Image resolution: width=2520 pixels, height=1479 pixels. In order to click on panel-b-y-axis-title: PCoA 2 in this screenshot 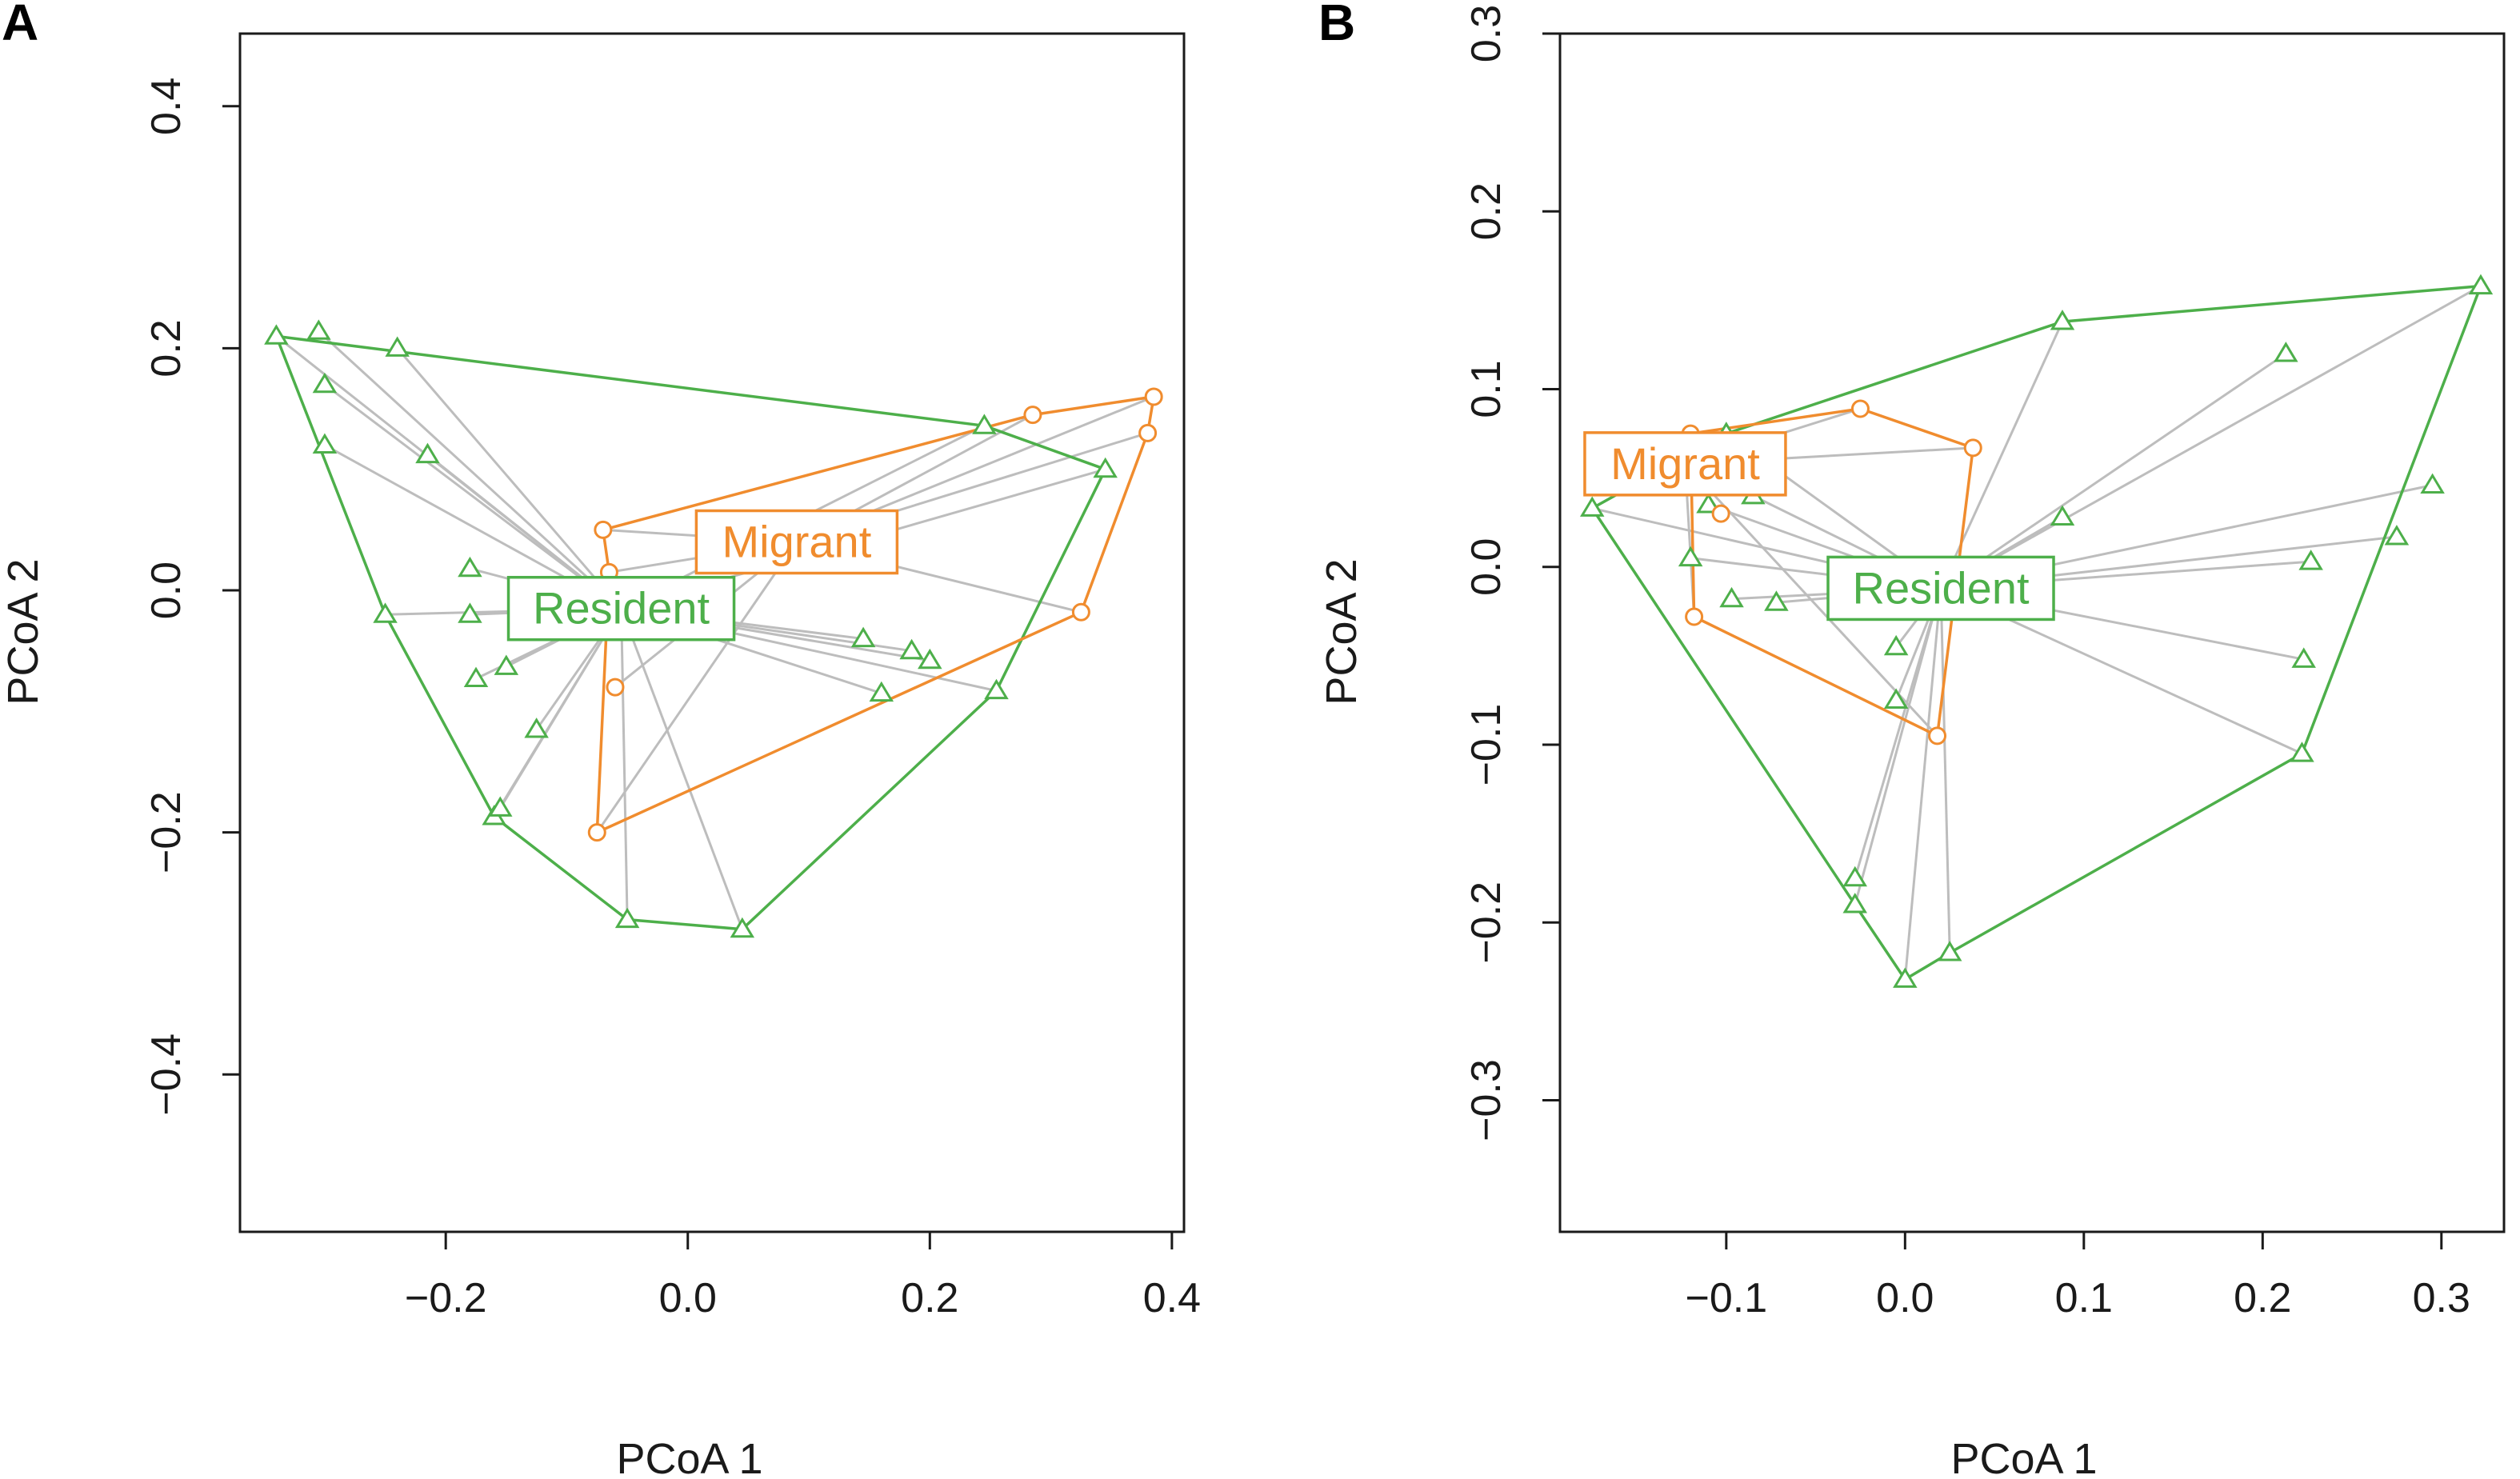, I will do `click(1342, 631)`.